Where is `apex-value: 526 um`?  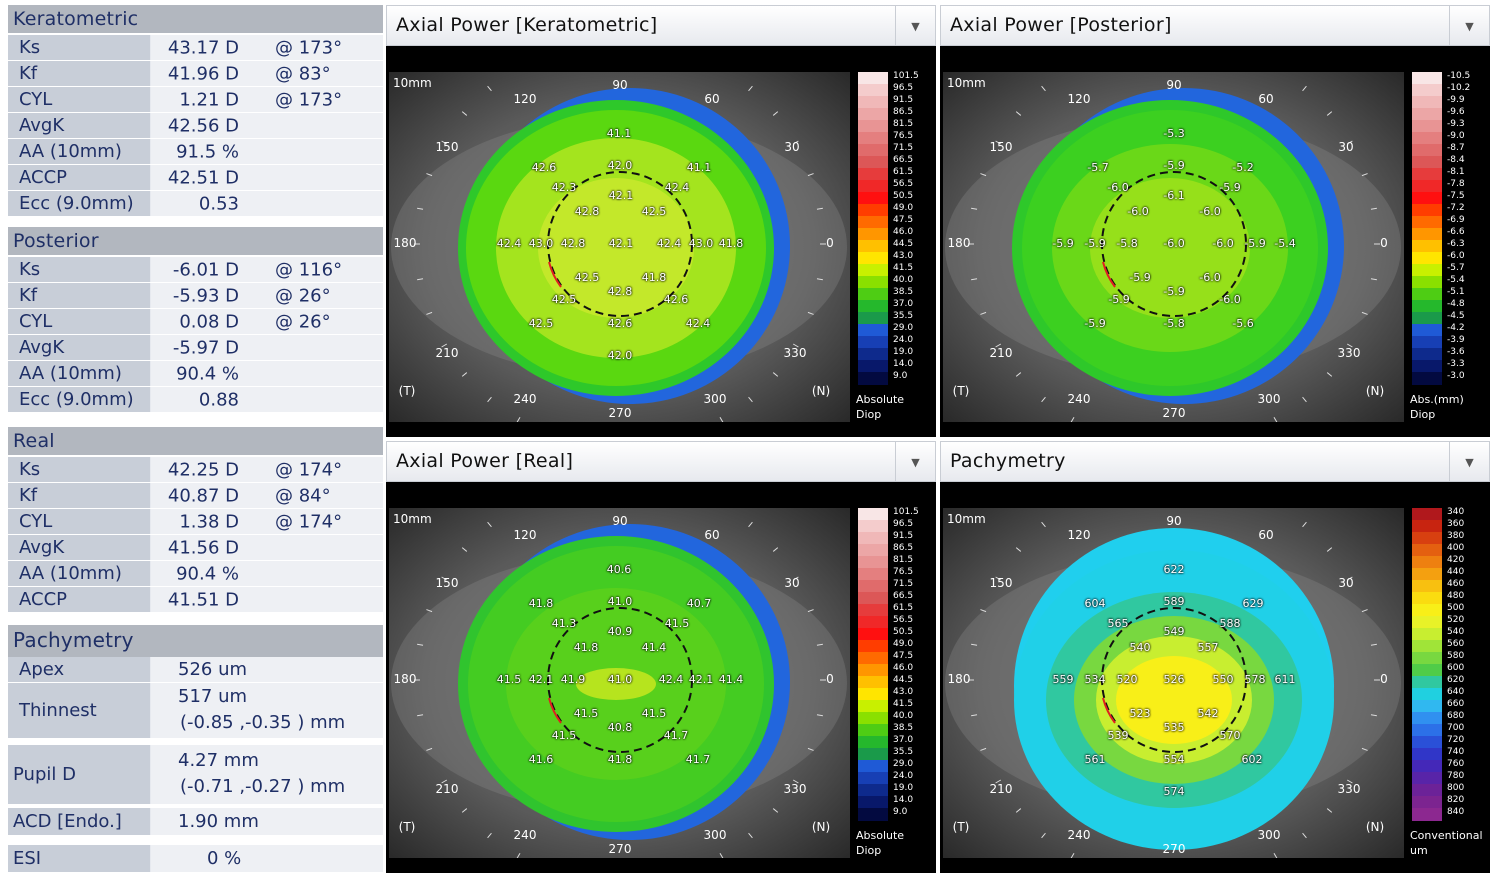
apex-value: 526 um is located at coordinates (213, 669).